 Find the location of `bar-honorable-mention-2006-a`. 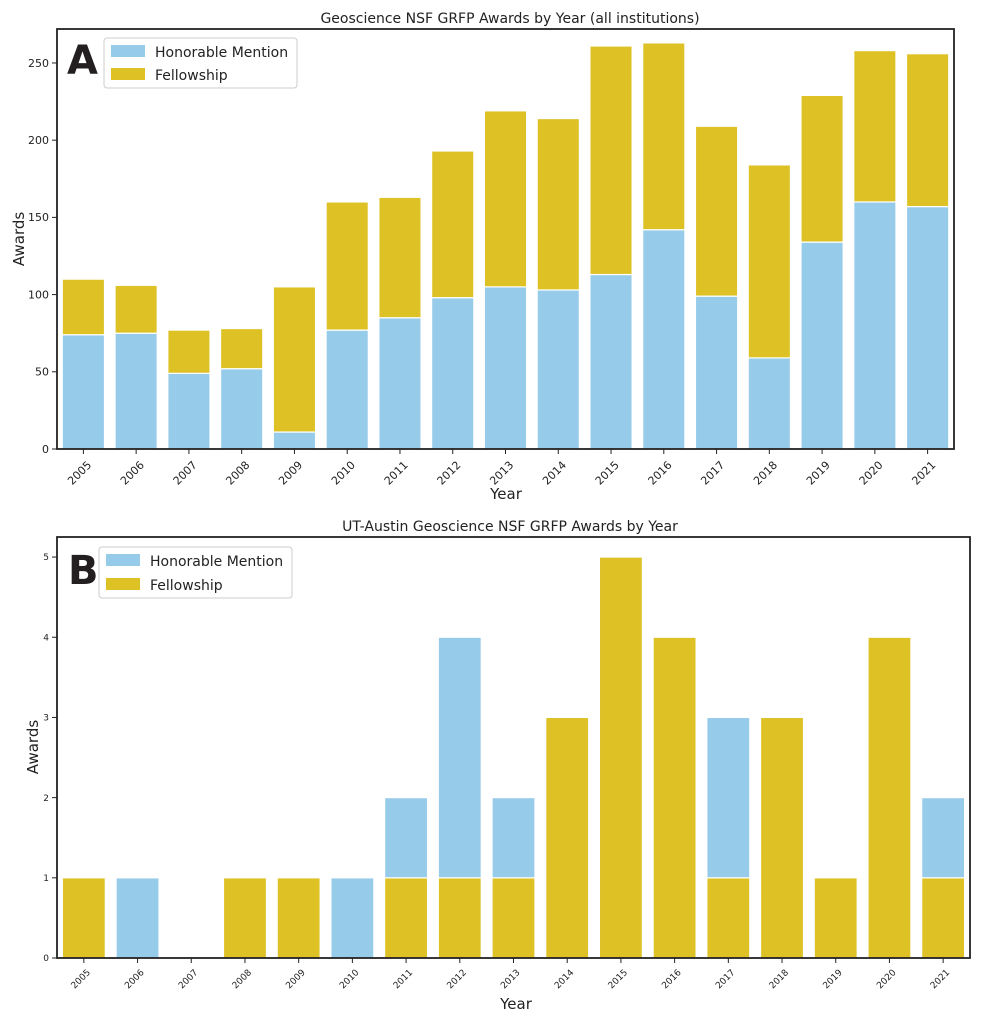

bar-honorable-mention-2006-a is located at coordinates (136, 391).